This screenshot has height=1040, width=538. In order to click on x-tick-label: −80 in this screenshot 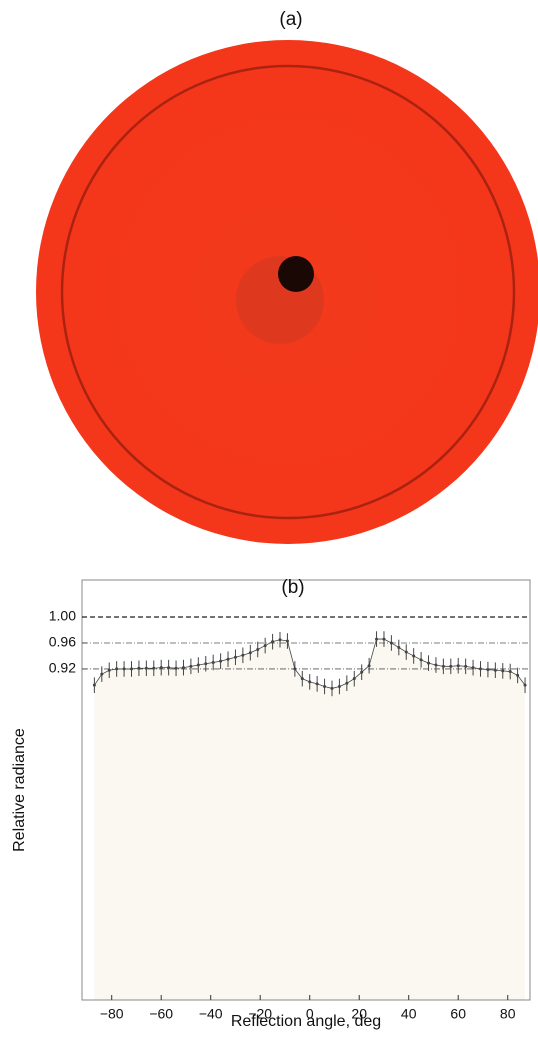, I will do `click(112, 1014)`.